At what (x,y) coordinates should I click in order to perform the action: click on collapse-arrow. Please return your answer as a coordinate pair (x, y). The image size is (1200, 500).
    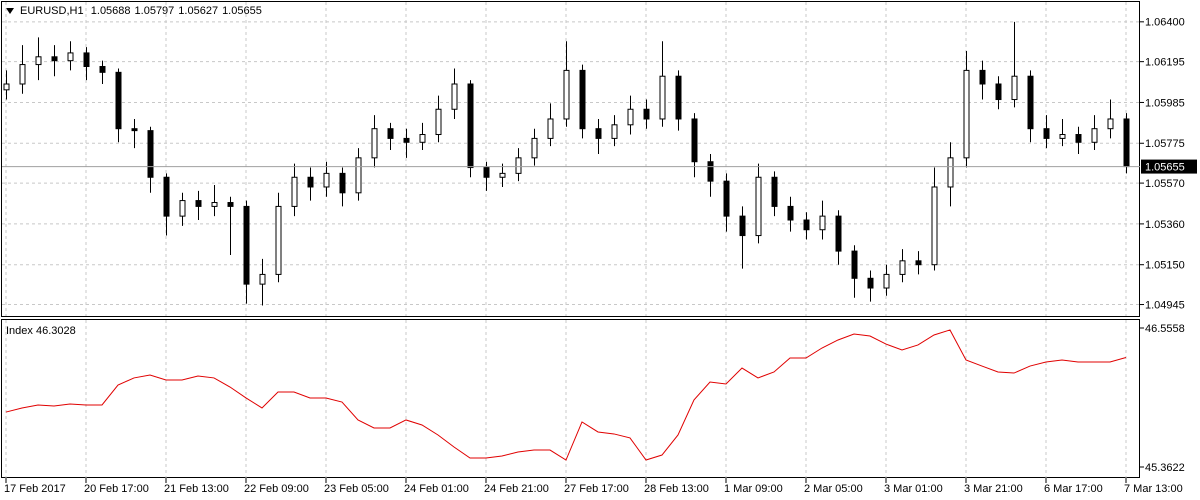
    Looking at the image, I should click on (10, 11).